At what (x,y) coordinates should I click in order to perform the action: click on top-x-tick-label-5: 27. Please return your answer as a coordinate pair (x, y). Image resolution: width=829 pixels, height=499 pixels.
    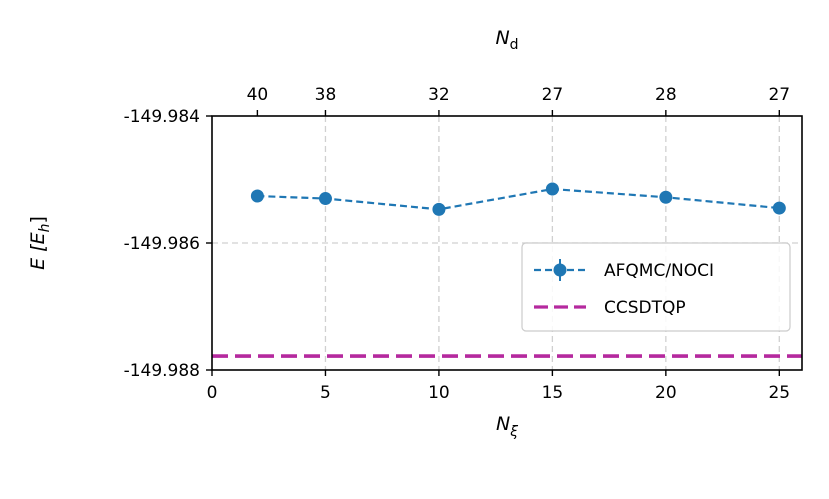
    Looking at the image, I should click on (779, 95).